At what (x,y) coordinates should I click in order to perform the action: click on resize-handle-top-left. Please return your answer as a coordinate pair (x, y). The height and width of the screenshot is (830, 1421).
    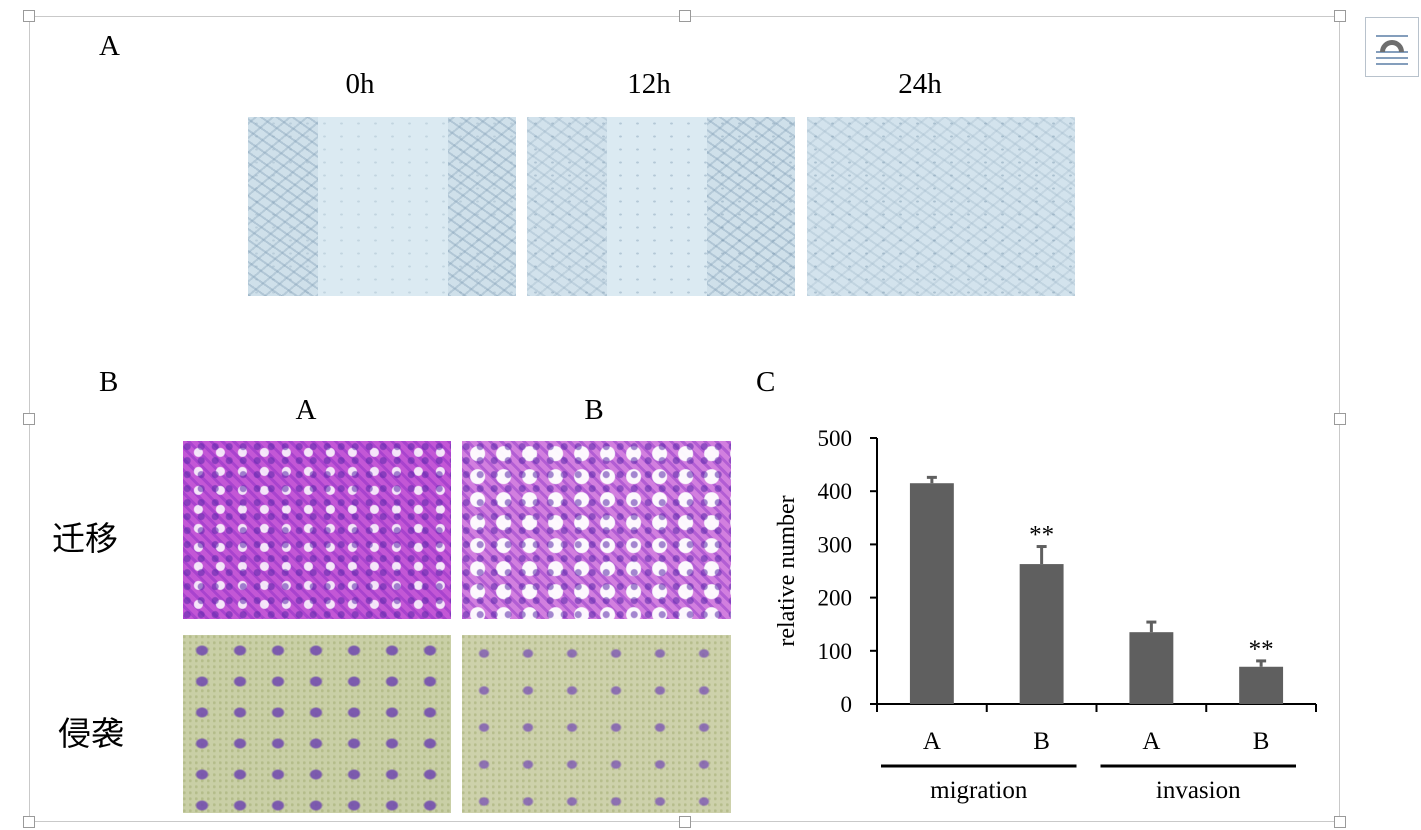
    Looking at the image, I should click on (29, 16).